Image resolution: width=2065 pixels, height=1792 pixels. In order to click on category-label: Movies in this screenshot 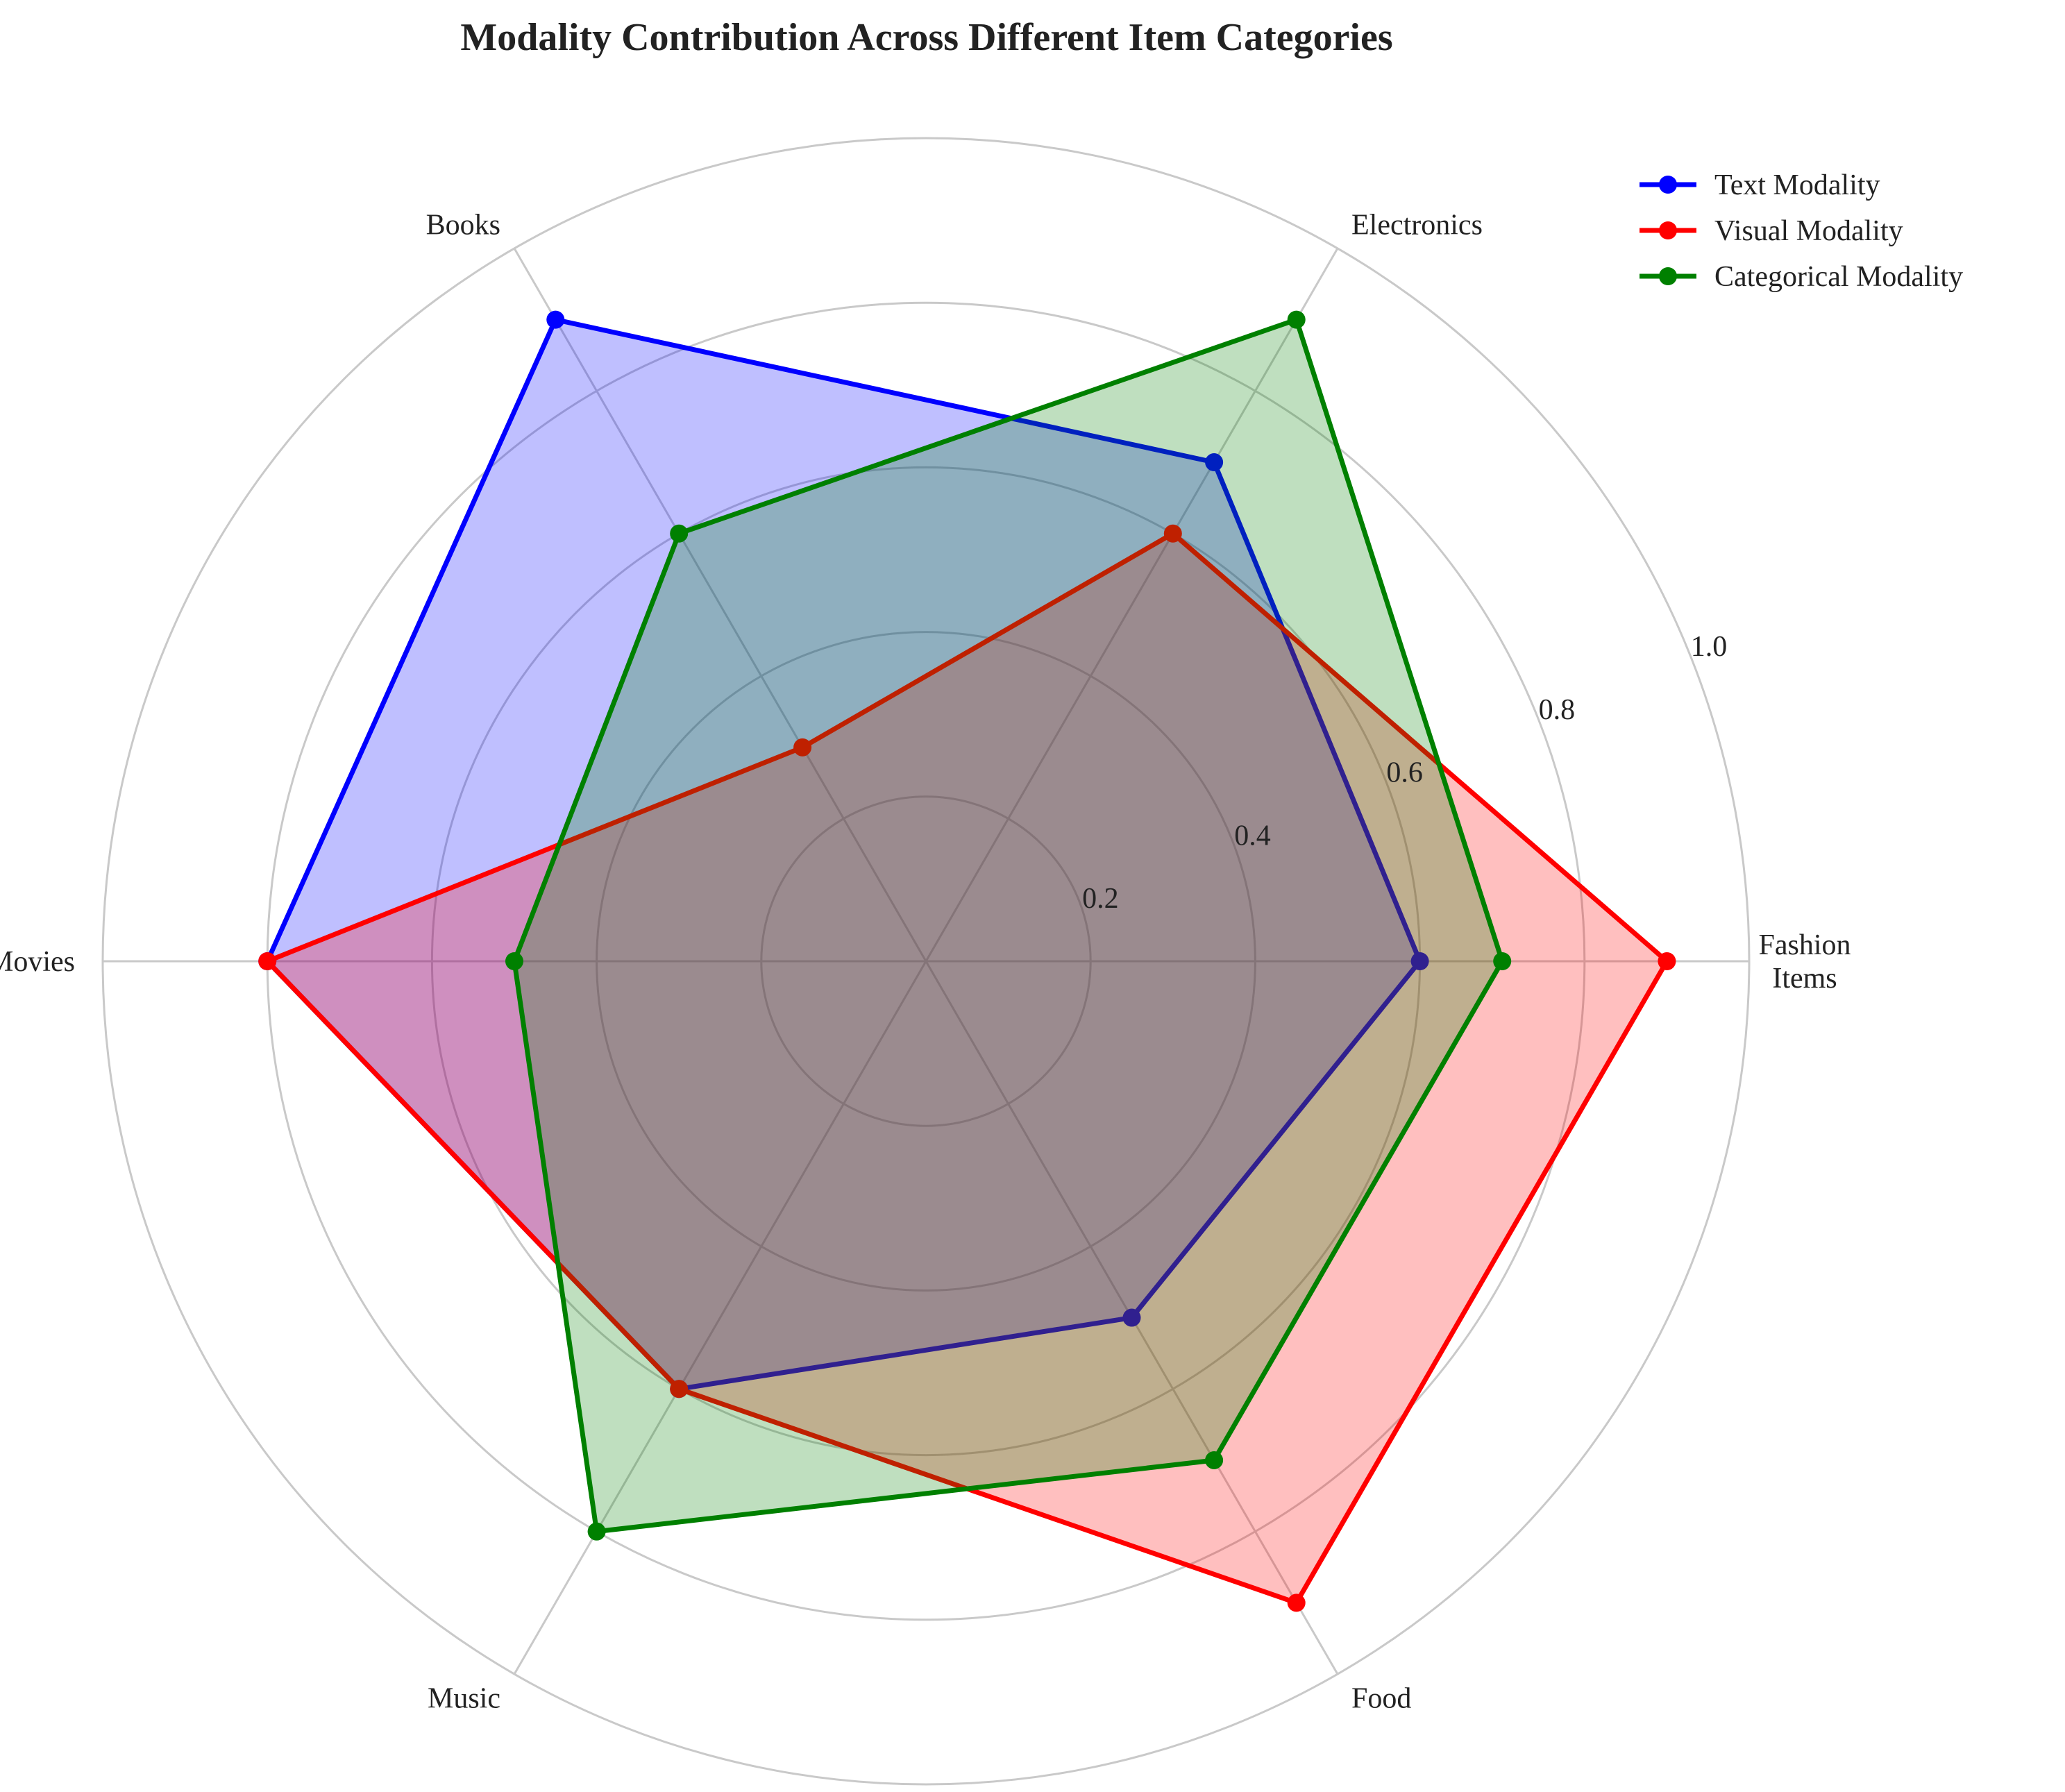, I will do `click(37, 962)`.